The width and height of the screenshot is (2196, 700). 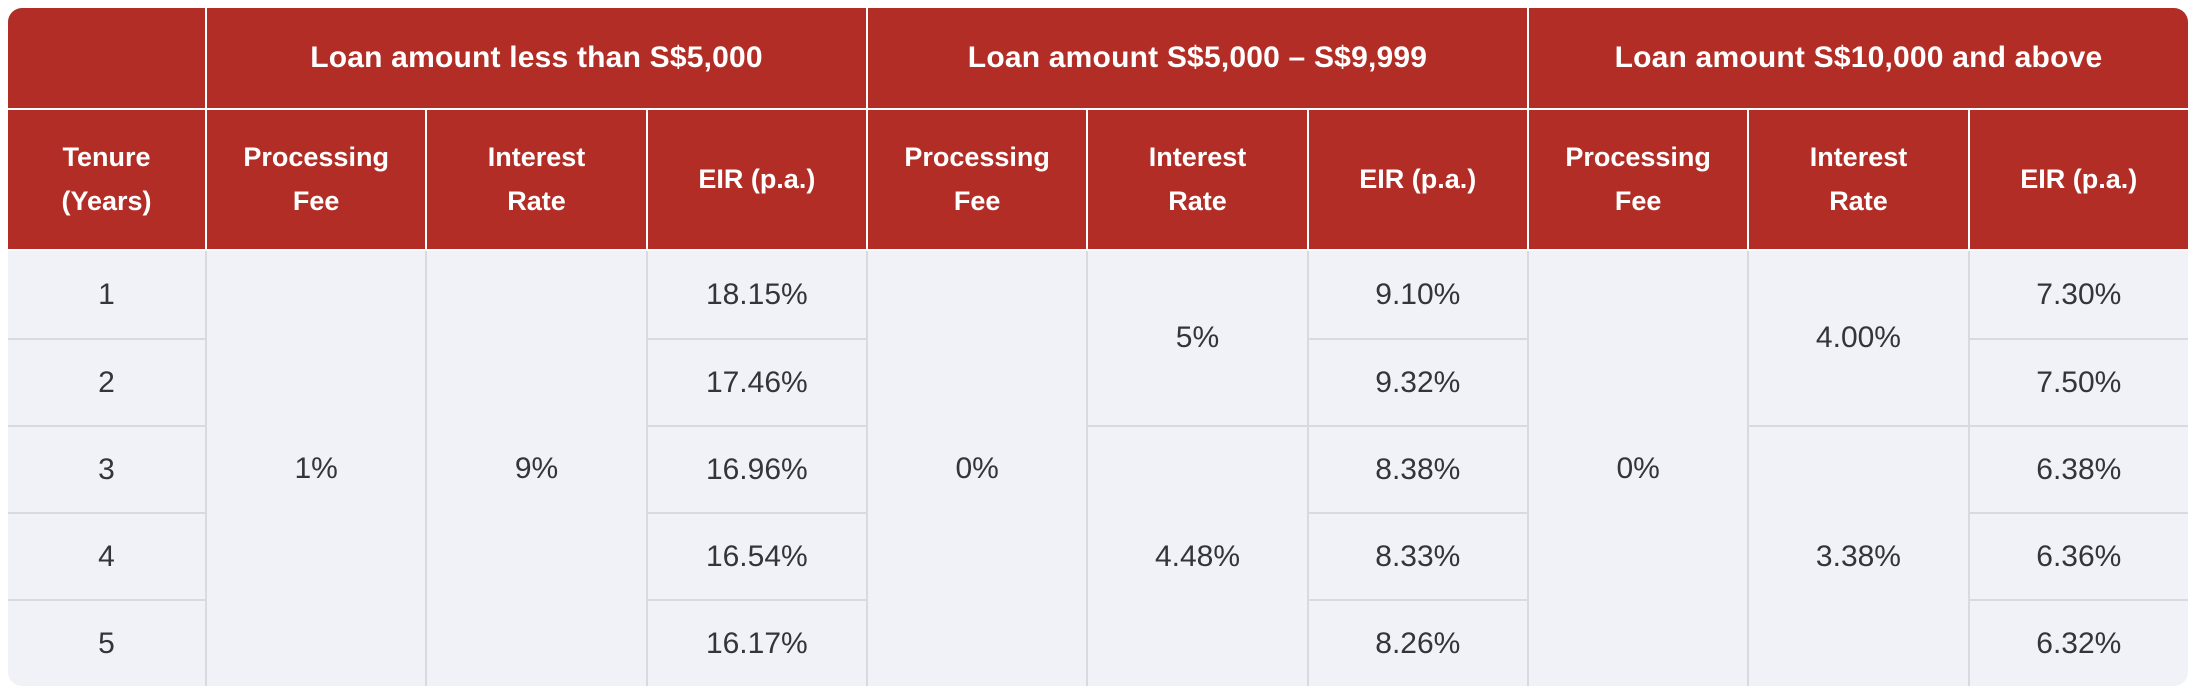 What do you see at coordinates (1416, 180) in the screenshot?
I see `col-header-eir-g2: EIR (p.a.)` at bounding box center [1416, 180].